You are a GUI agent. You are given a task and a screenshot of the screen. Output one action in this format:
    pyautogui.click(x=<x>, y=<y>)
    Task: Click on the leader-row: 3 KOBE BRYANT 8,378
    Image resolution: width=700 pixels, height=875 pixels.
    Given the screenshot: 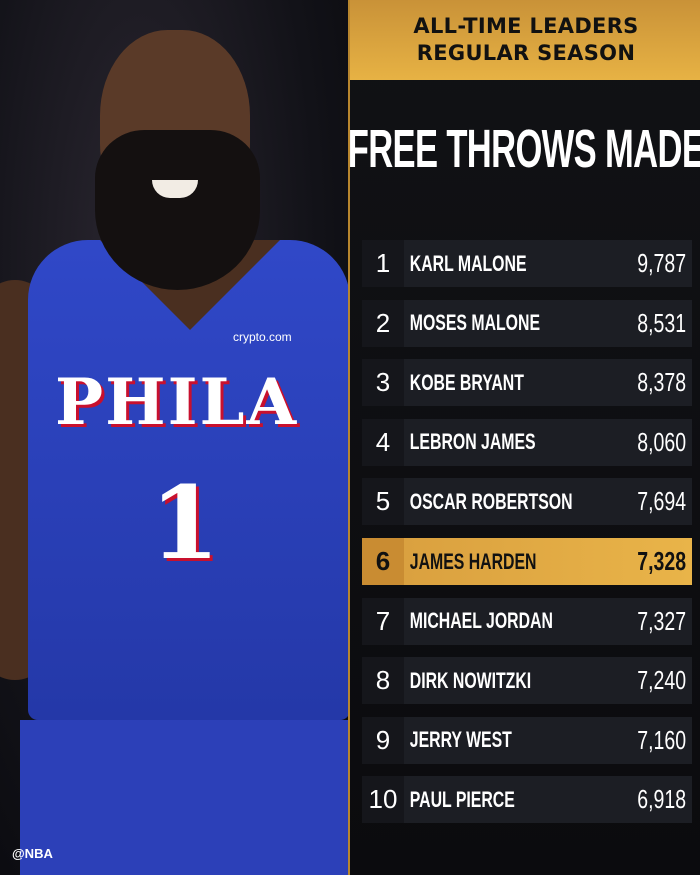 What is the action you would take?
    pyautogui.click(x=527, y=383)
    